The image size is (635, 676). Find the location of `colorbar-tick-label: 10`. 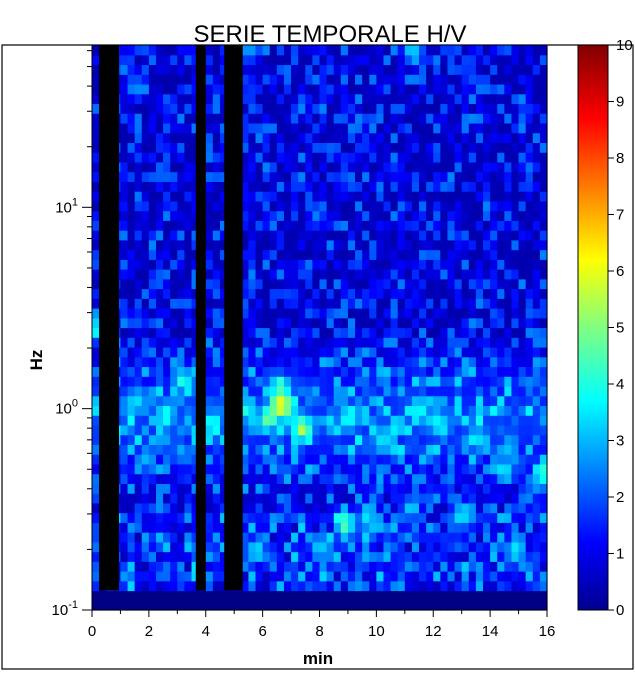

colorbar-tick-label: 10 is located at coordinates (624, 45).